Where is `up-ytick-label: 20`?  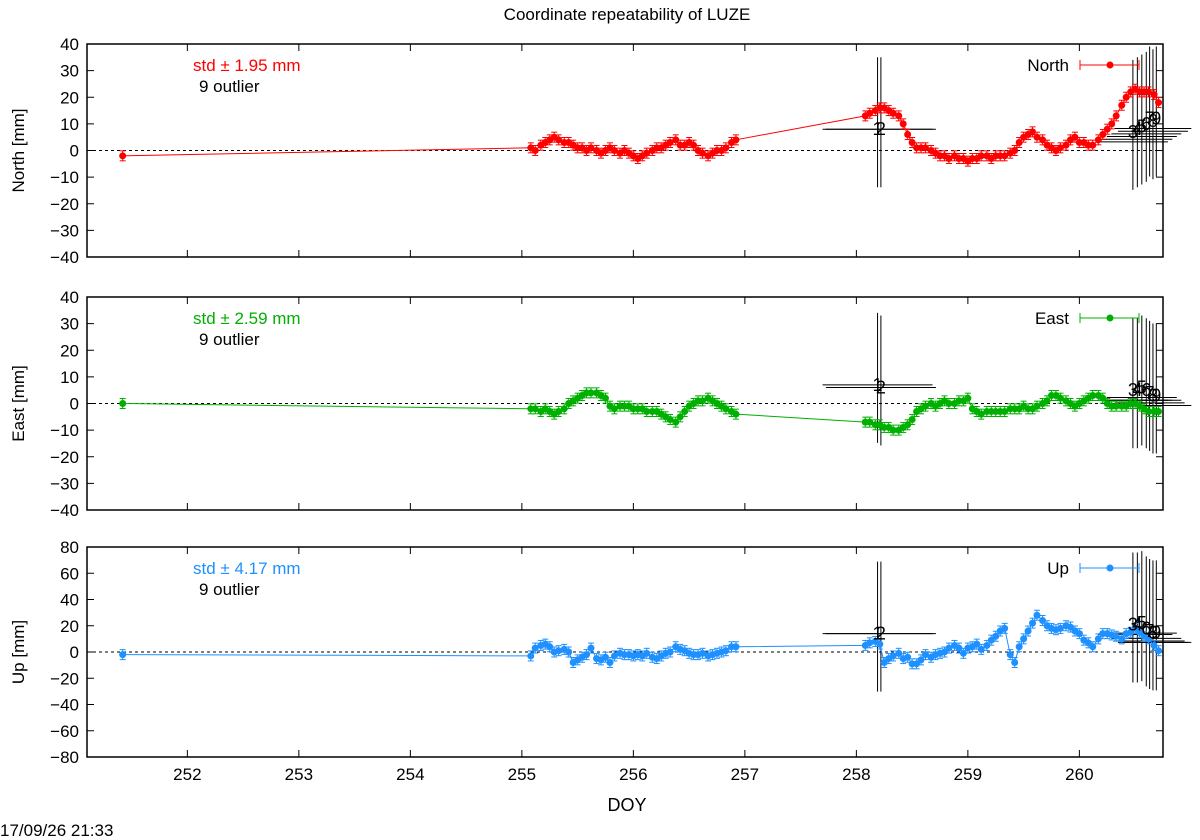 up-ytick-label: 20 is located at coordinates (69, 626).